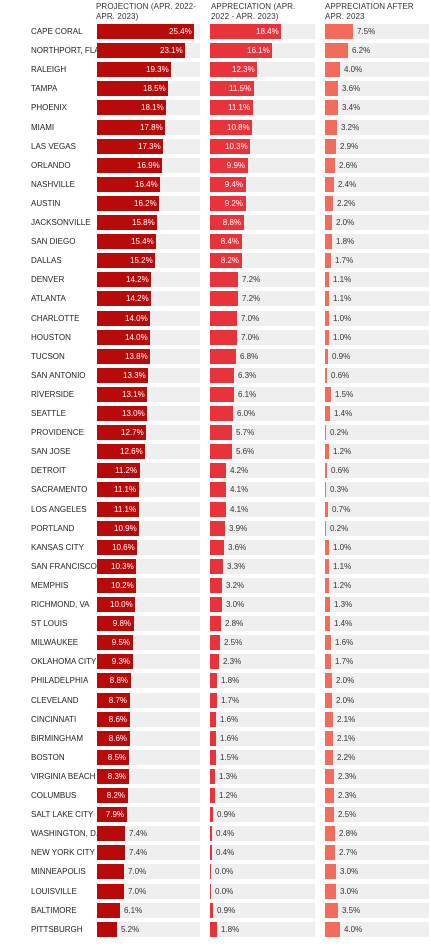 Image resolution: width=431 pixels, height=951 pixels. Describe the element at coordinates (262, 490) in the screenshot. I see `appreciation-track: 4.1%` at that location.